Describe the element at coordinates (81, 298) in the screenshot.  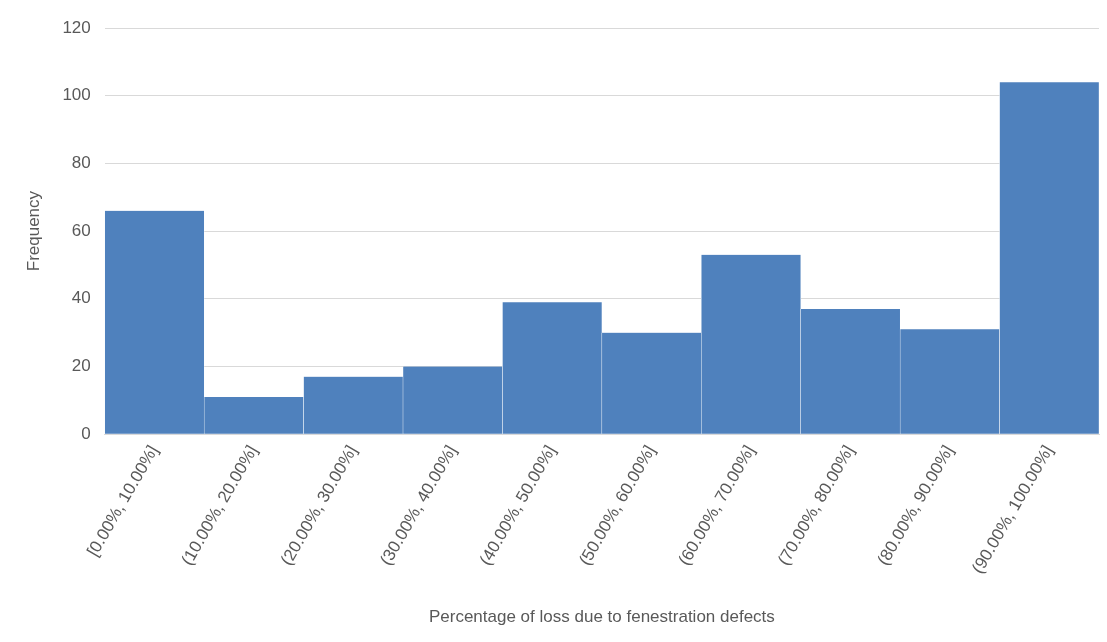
I see `y-tick-label: 40` at that location.